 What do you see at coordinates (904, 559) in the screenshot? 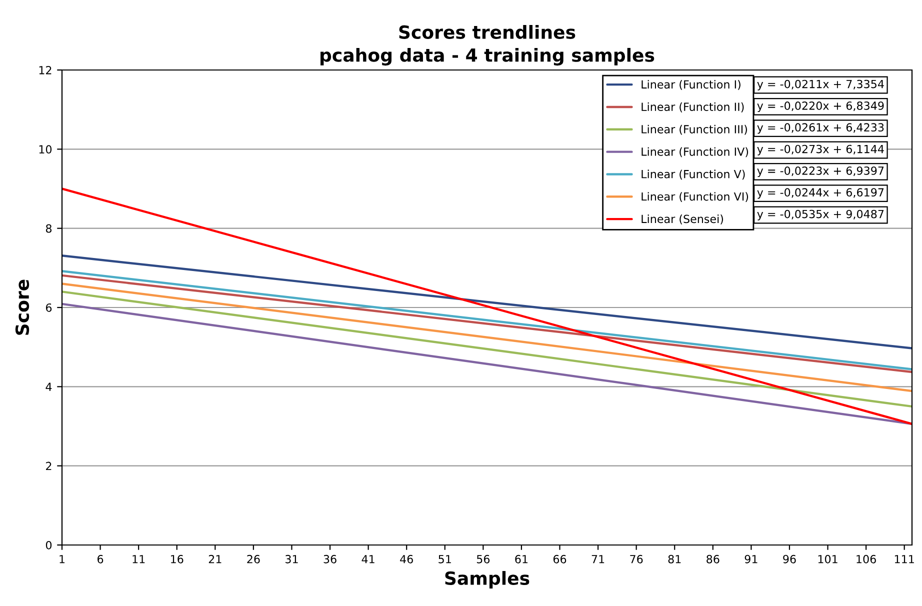
I see `x-tick-label: 111` at bounding box center [904, 559].